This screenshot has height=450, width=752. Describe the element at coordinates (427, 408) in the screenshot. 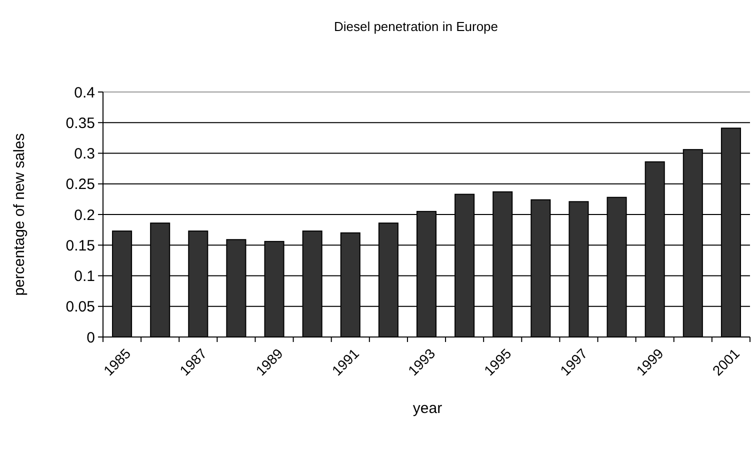

I see `x-axis-title: year` at that location.